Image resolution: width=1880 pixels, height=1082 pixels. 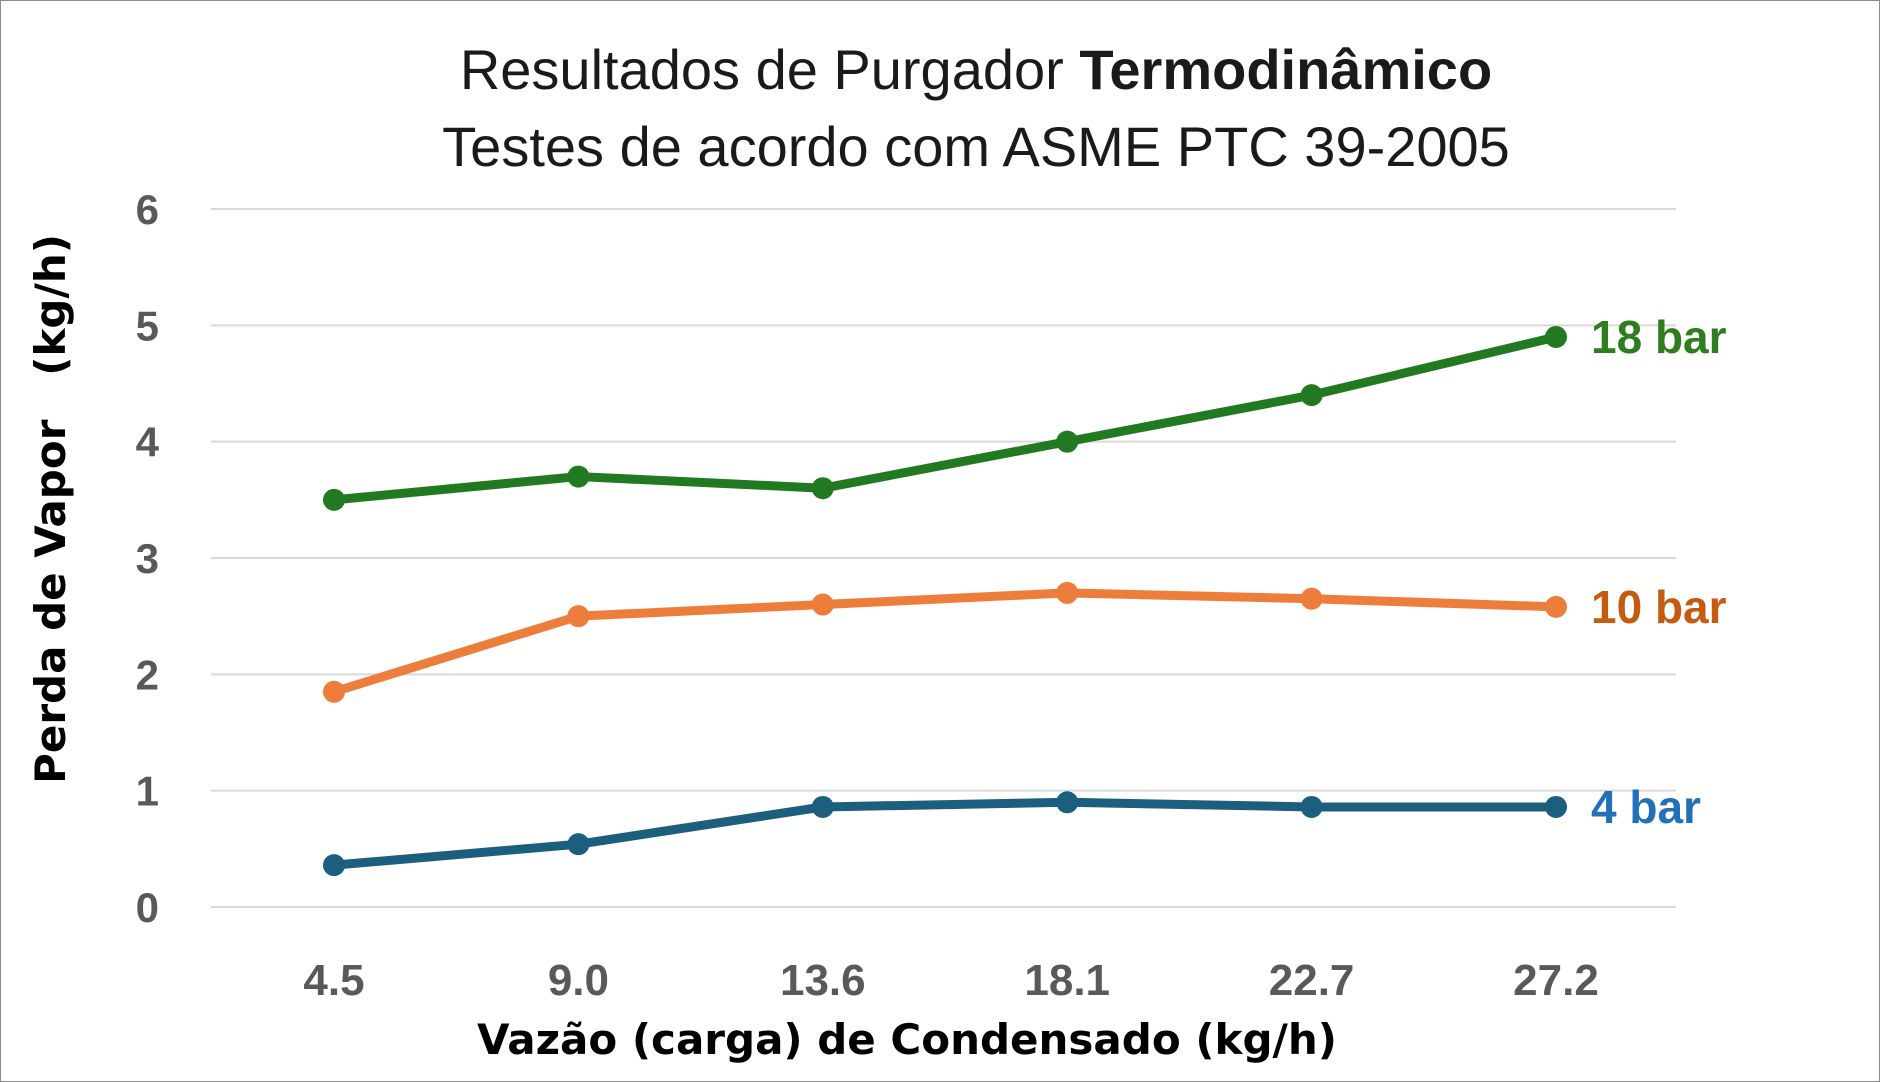 What do you see at coordinates (147, 907) in the screenshot?
I see `y-tick-label-0: 0` at bounding box center [147, 907].